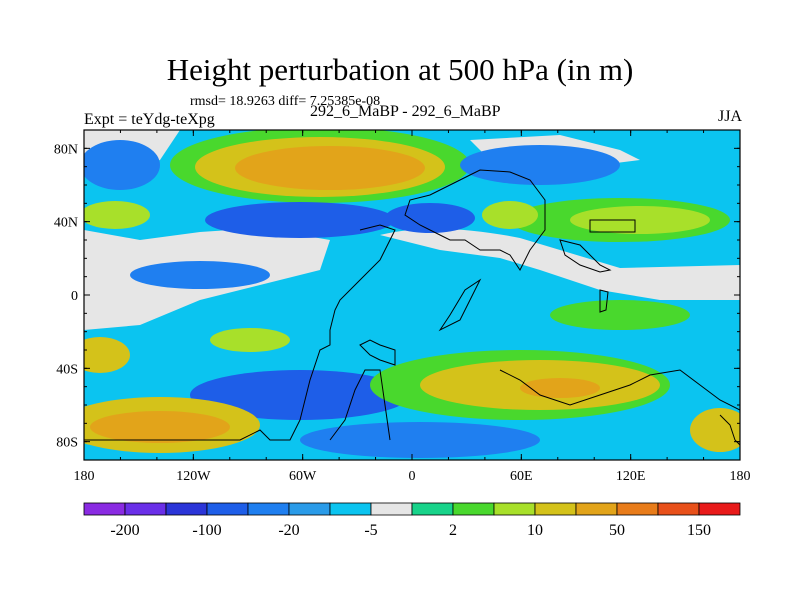 This screenshot has width=800, height=600. What do you see at coordinates (619, 390) in the screenshot?
I see `coastline-southern` at bounding box center [619, 390].